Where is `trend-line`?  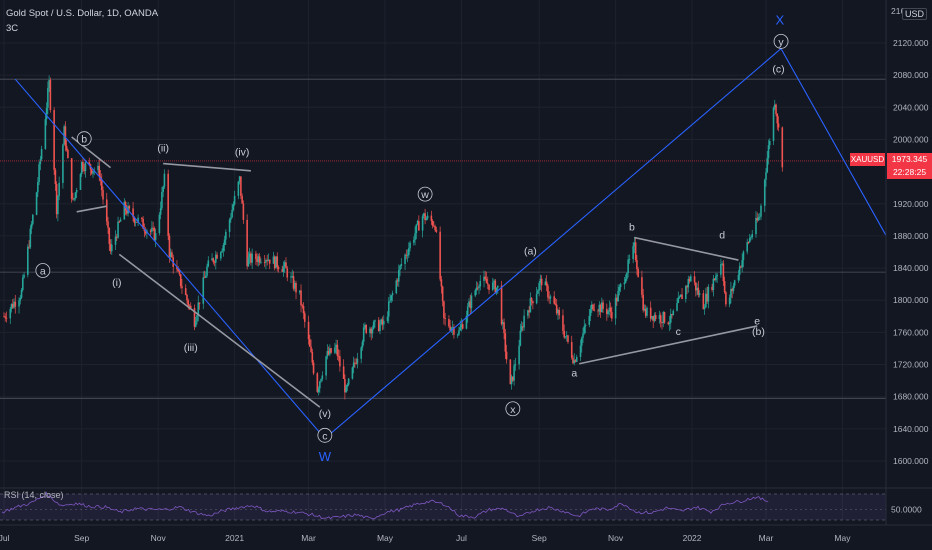
trend-line is located at coordinates (686, 248).